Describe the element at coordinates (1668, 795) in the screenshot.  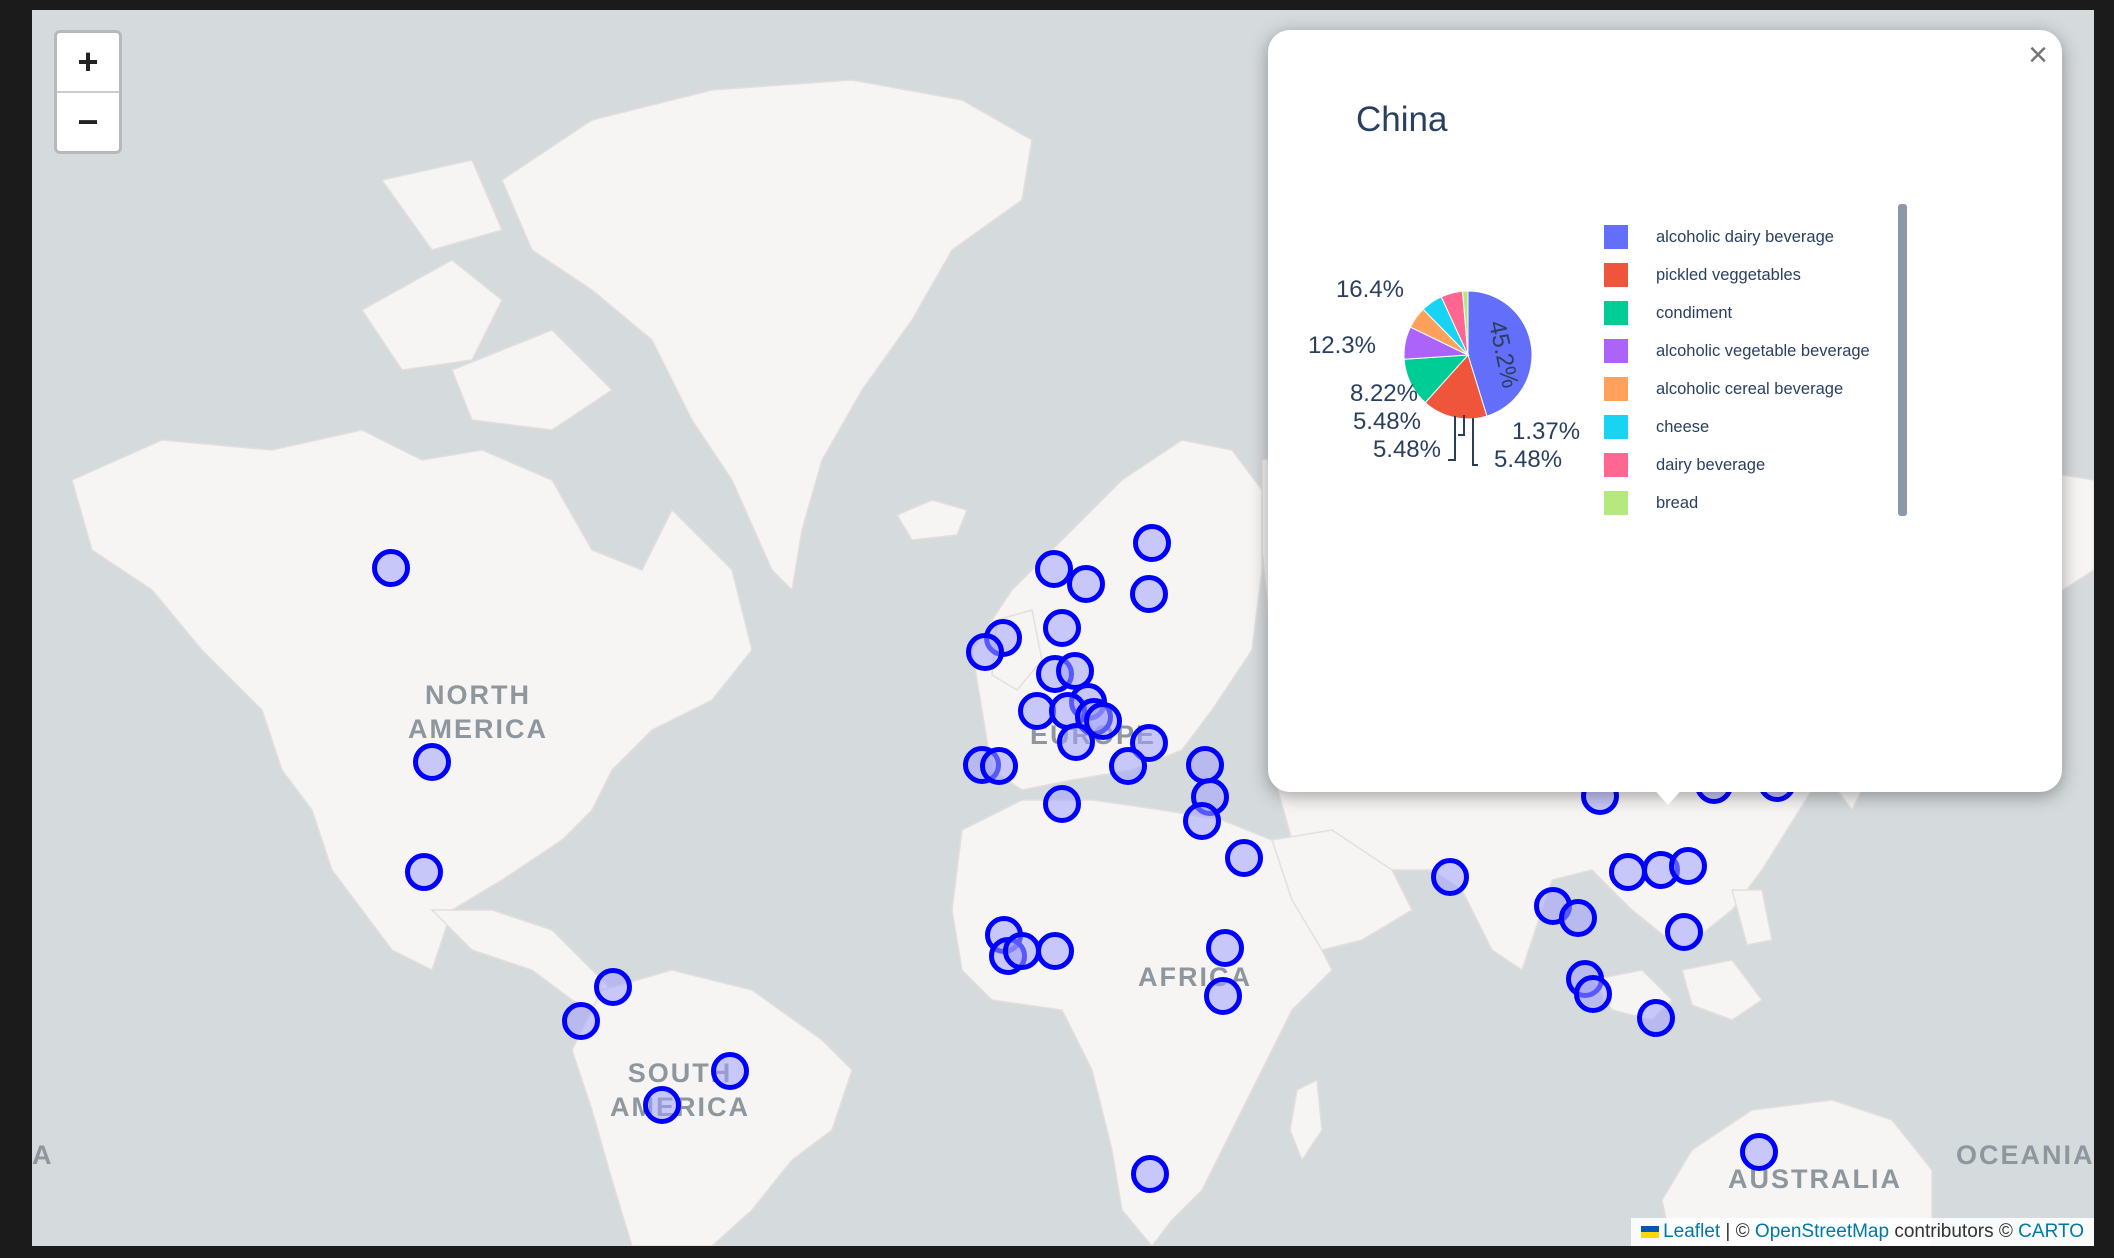
I see `popup-tip` at that location.